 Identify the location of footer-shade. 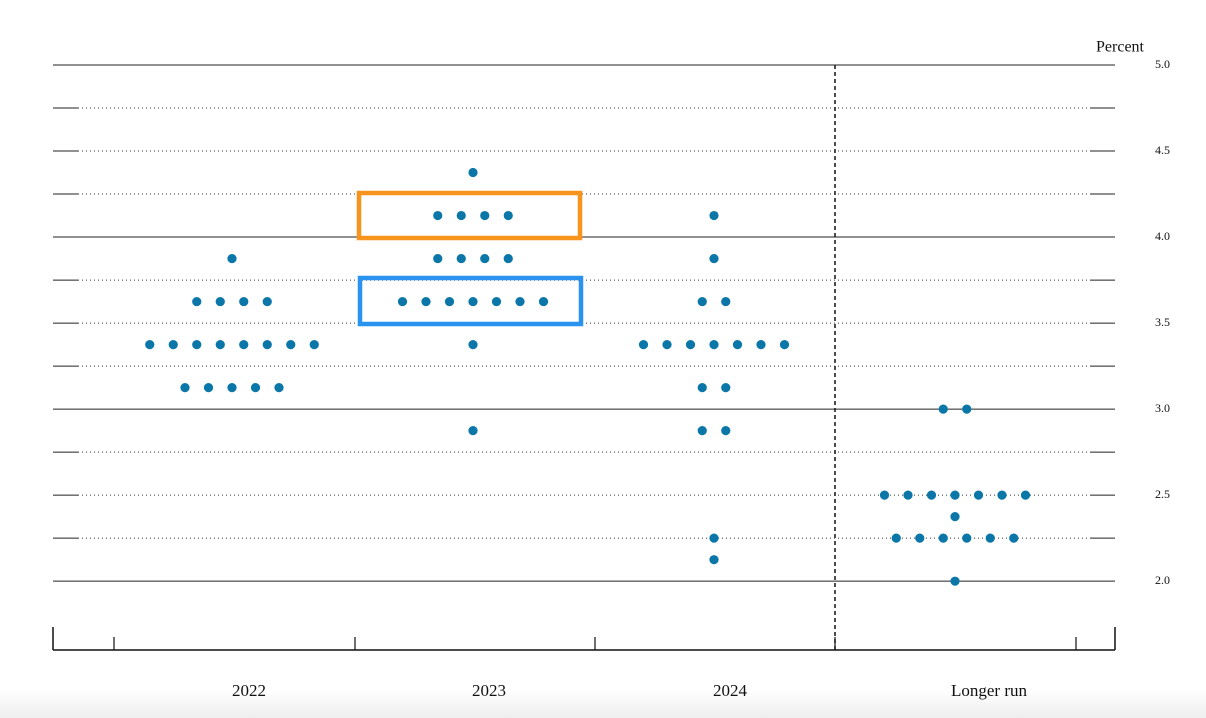
(603, 704).